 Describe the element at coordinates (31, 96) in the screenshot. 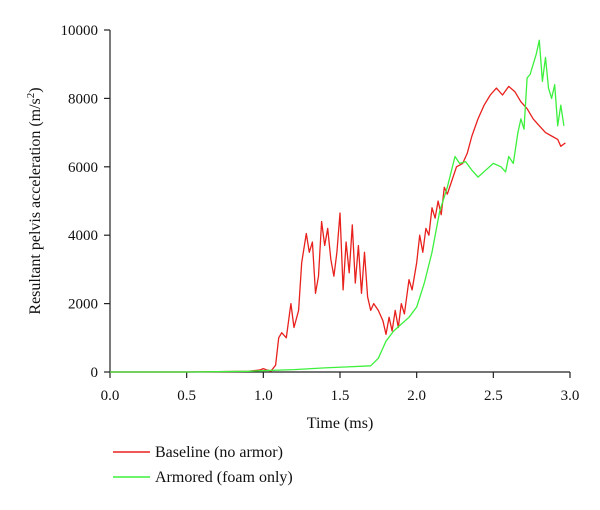

I see `y-axis-title-superscript: 2` at that location.